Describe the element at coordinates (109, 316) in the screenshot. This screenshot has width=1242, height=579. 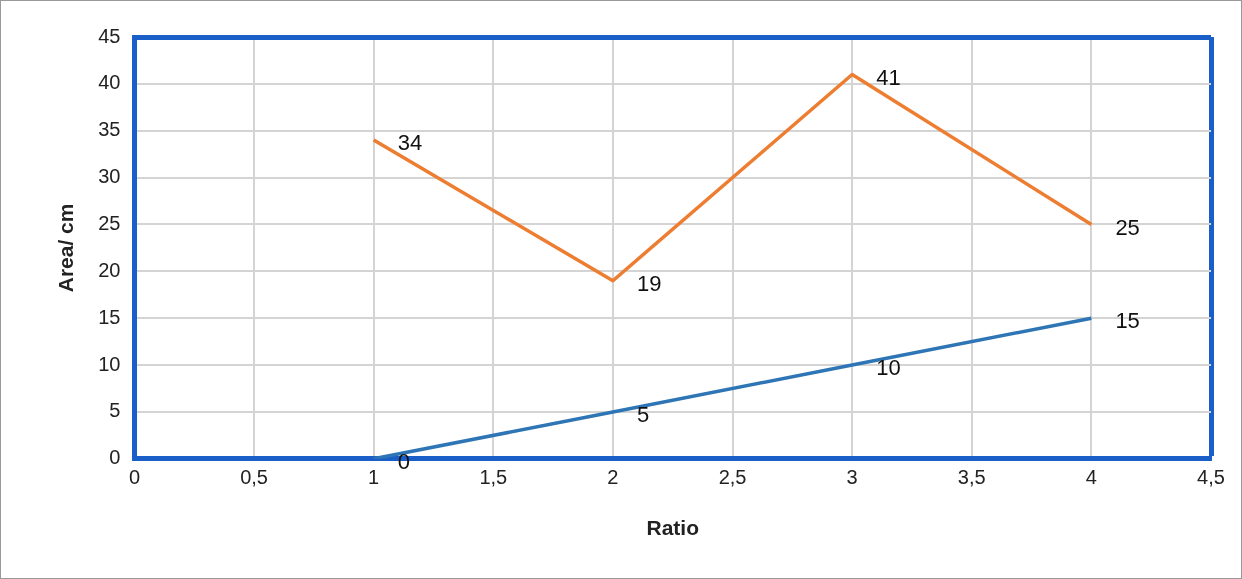
I see `y-tick-label: 15` at that location.